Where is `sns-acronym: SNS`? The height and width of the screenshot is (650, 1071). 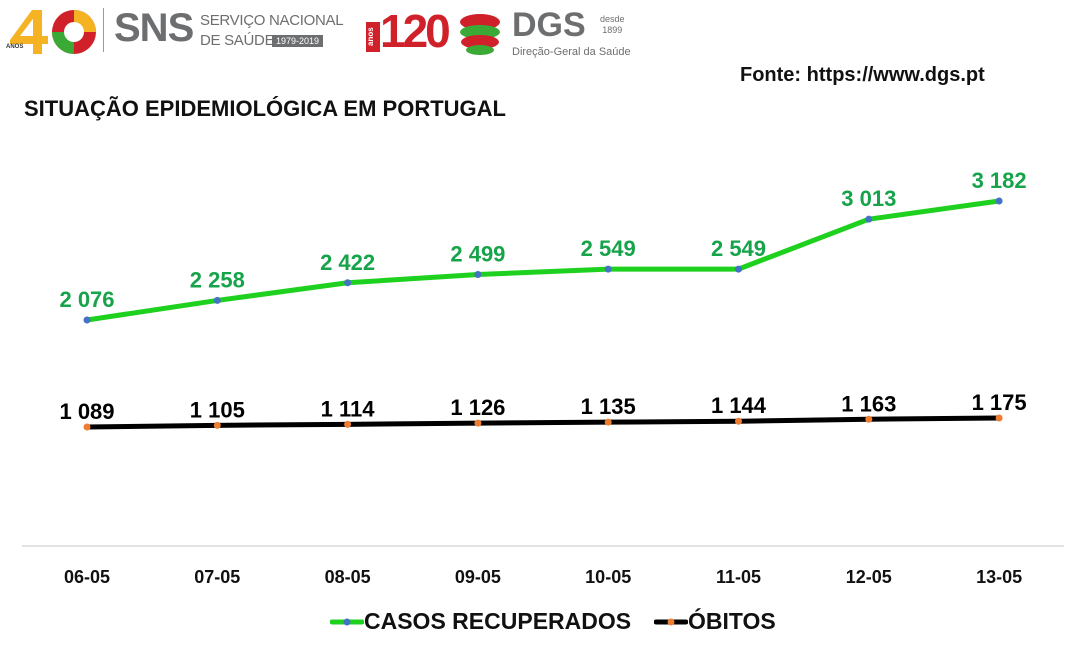 sns-acronym: SNS is located at coordinates (154, 28).